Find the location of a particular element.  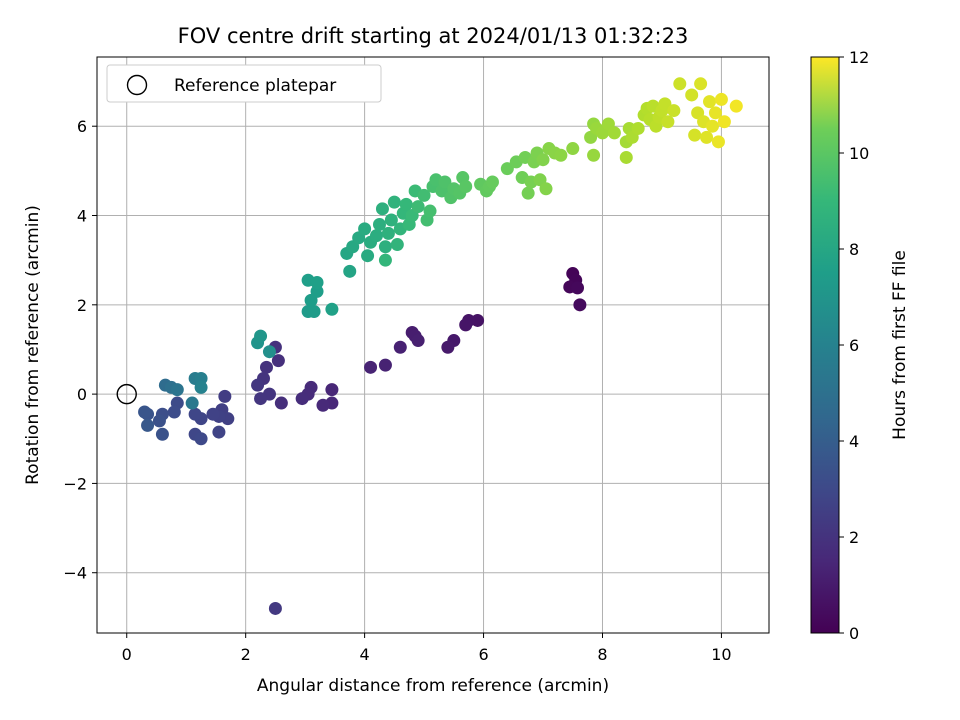

colorbar-tick-label: 6 is located at coordinates (854, 345).